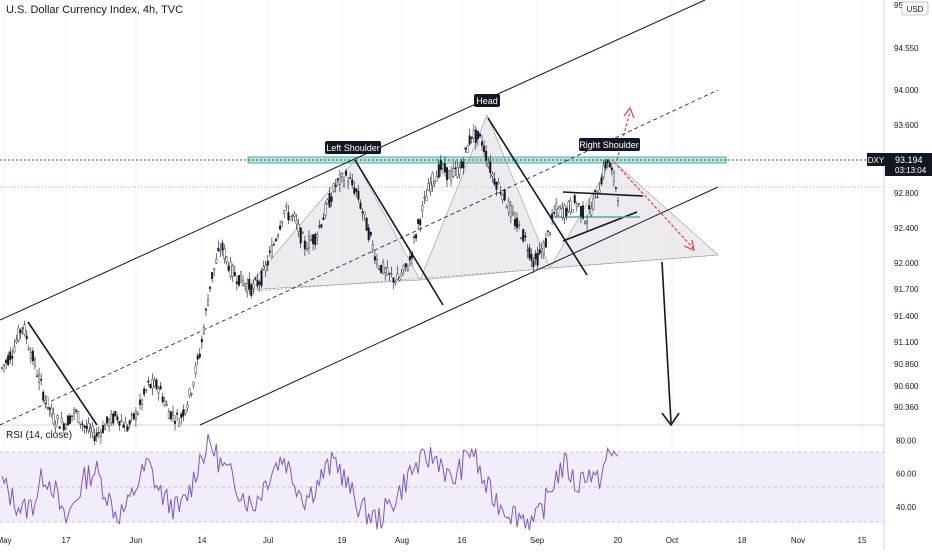 Image resolution: width=932 pixels, height=555 pixels. Describe the element at coordinates (39, 435) in the screenshot. I see `rsi-label: RSI (14, close)` at that location.